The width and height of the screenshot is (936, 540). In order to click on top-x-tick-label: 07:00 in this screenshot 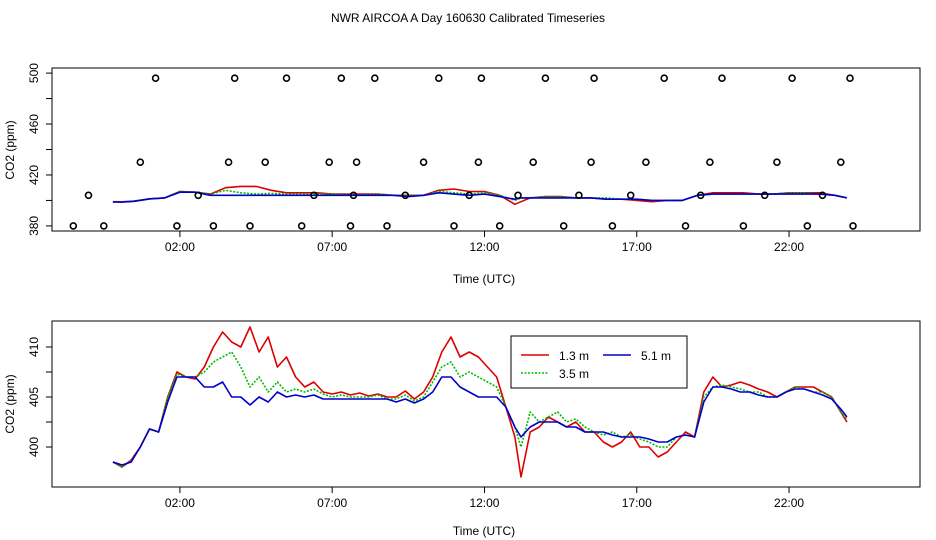, I will do `click(332, 247)`.